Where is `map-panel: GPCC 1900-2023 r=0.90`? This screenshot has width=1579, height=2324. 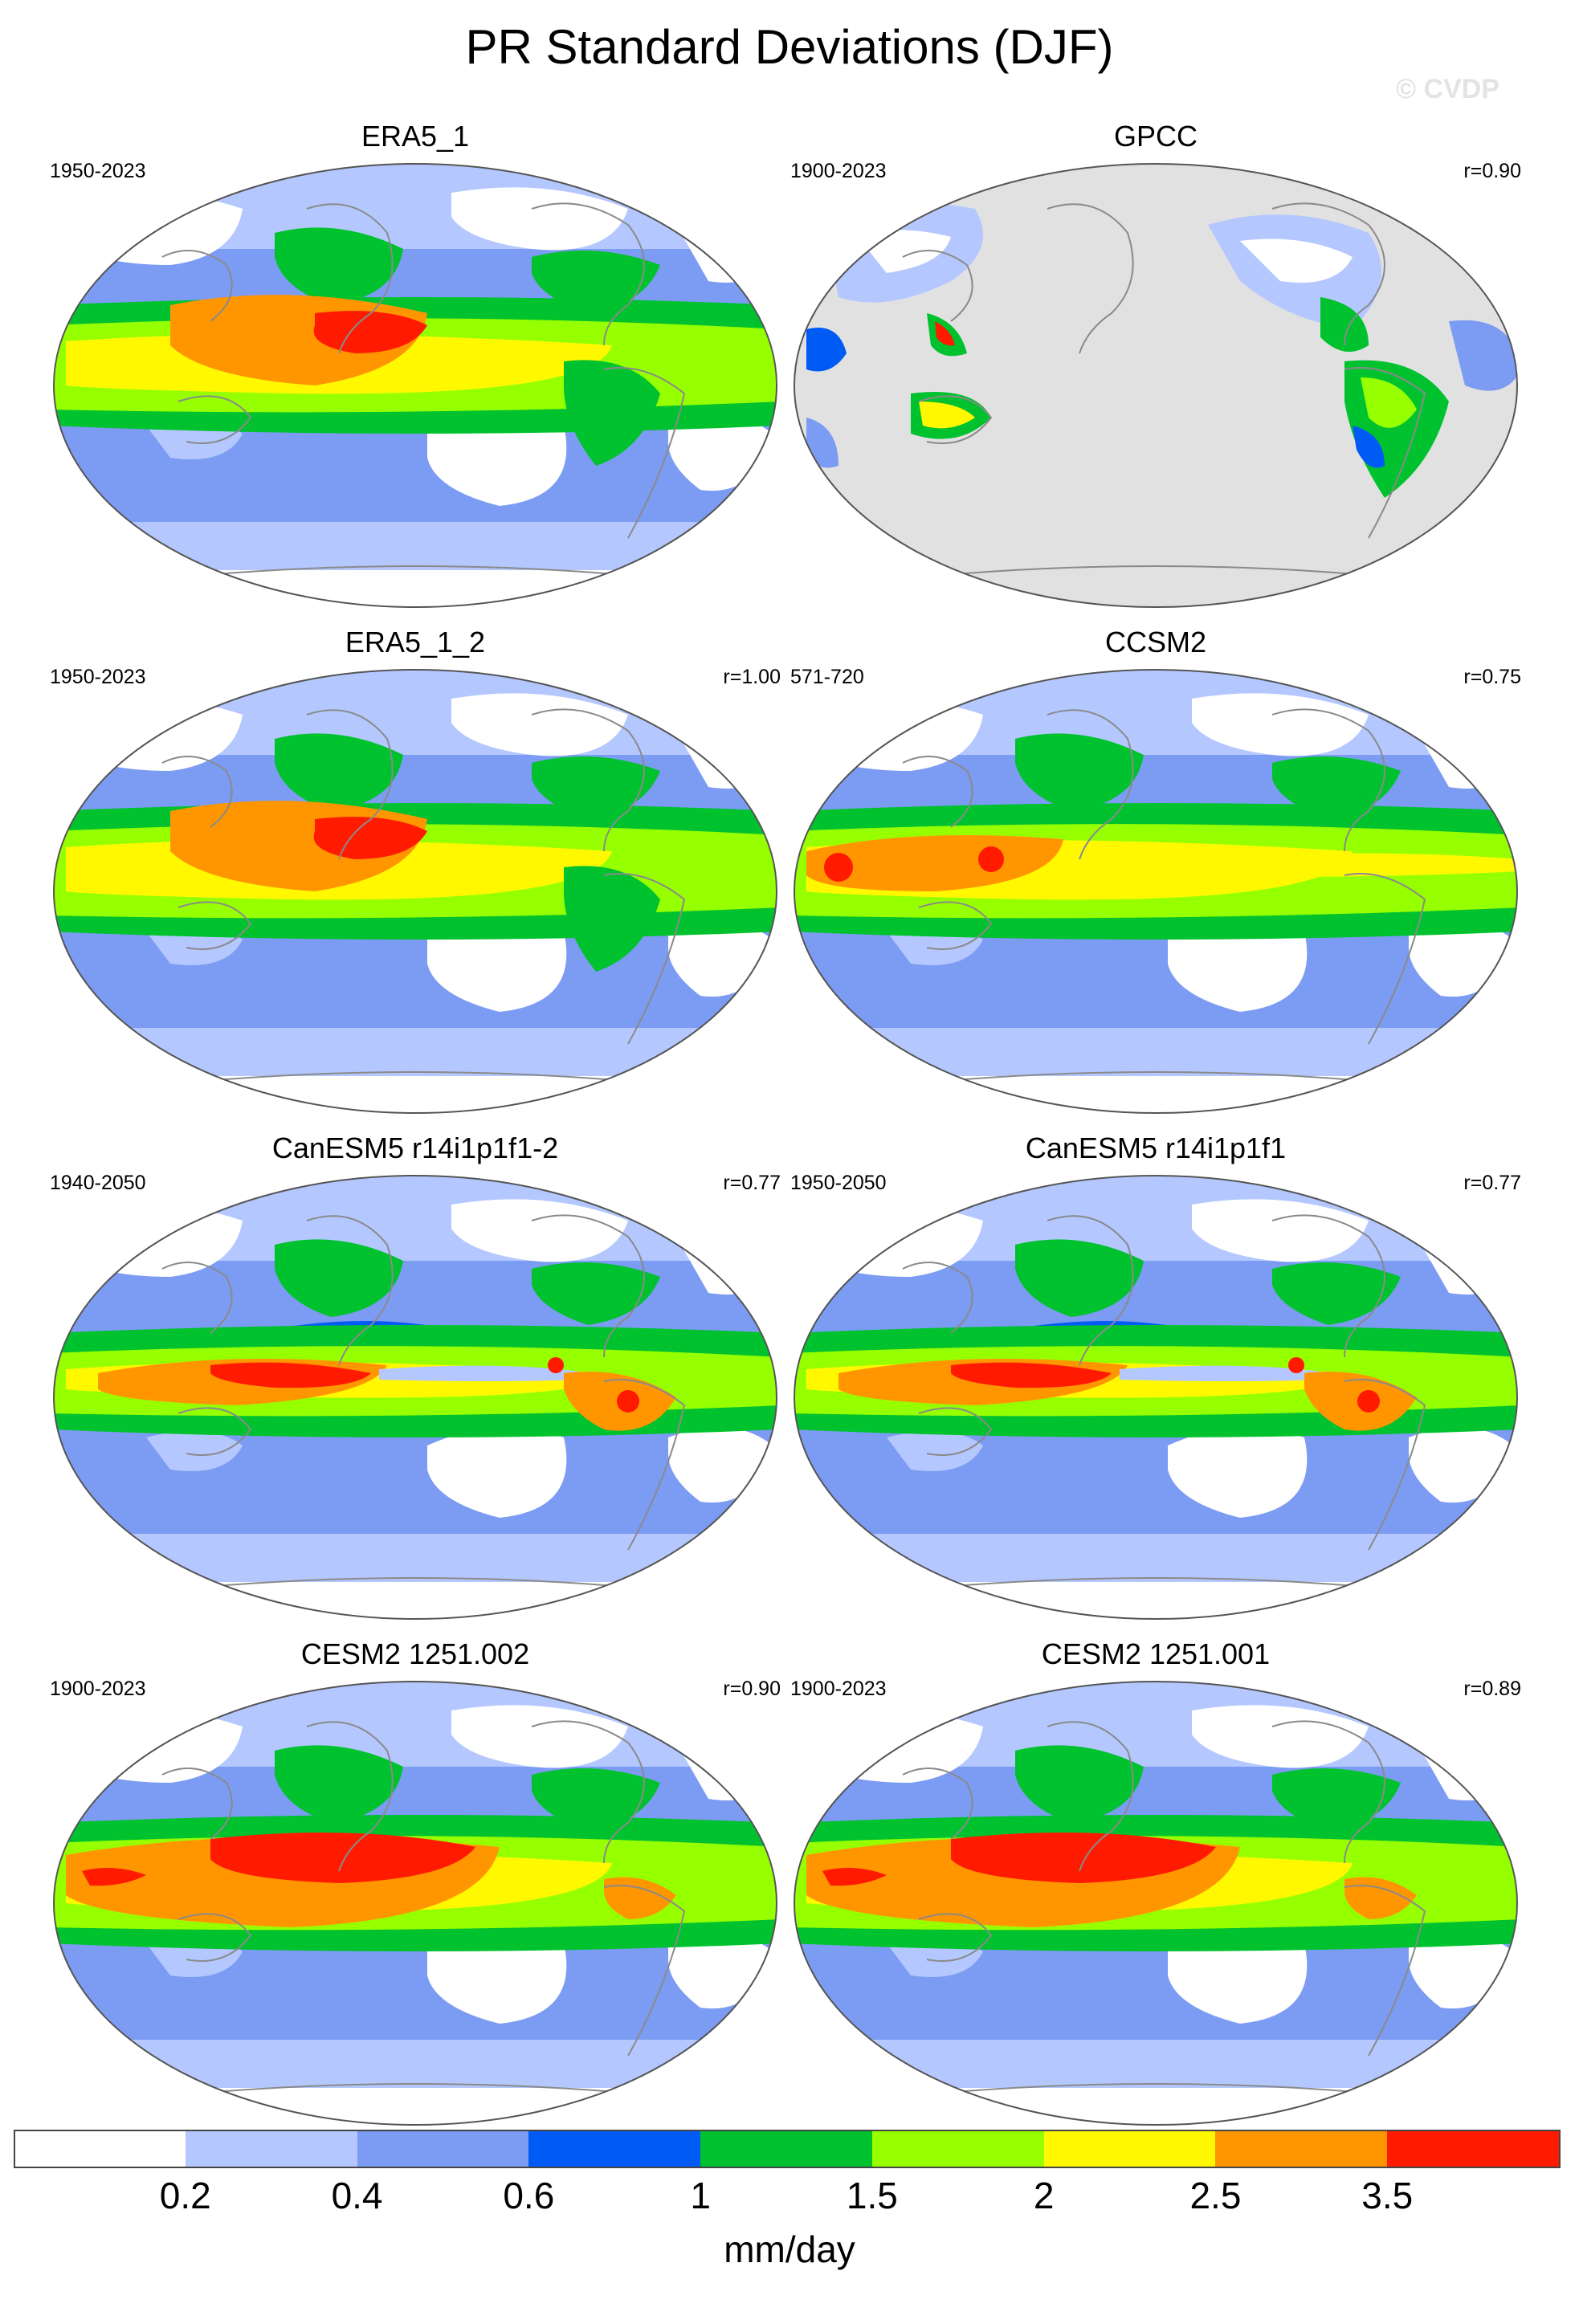
map-panel: GPCC 1900-2023 r=0.90 is located at coordinates (1155, 364).